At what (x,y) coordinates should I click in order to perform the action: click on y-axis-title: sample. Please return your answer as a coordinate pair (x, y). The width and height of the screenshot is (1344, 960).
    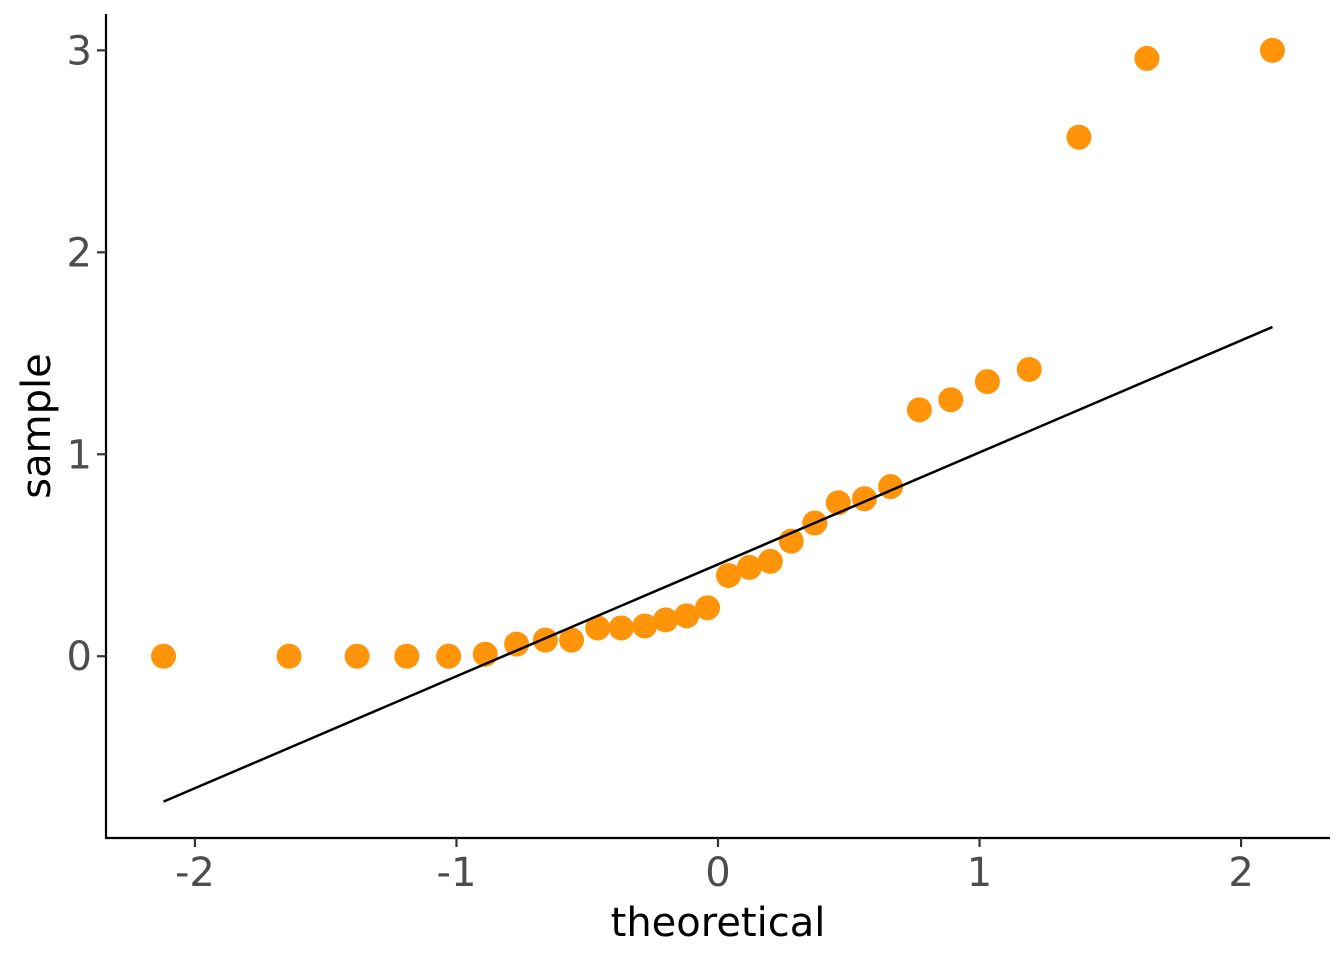
    Looking at the image, I should click on (37, 425).